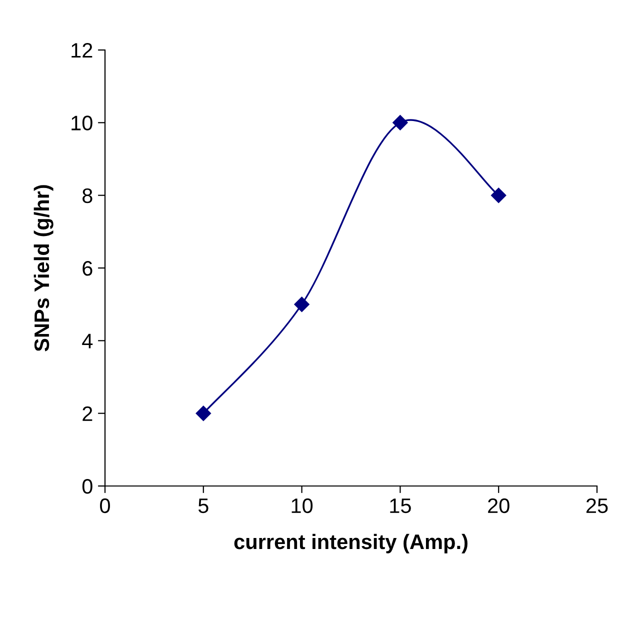 The image size is (622, 620). What do you see at coordinates (87, 486) in the screenshot?
I see `y-tick-label: 0` at bounding box center [87, 486].